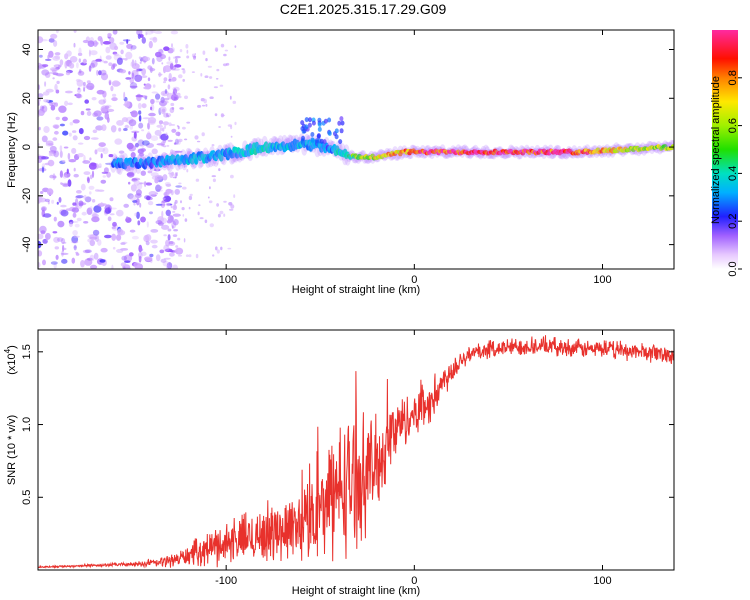 This screenshot has height=600, width=750. I want to click on spectrogram-ridge-halo, so click(319, 129).